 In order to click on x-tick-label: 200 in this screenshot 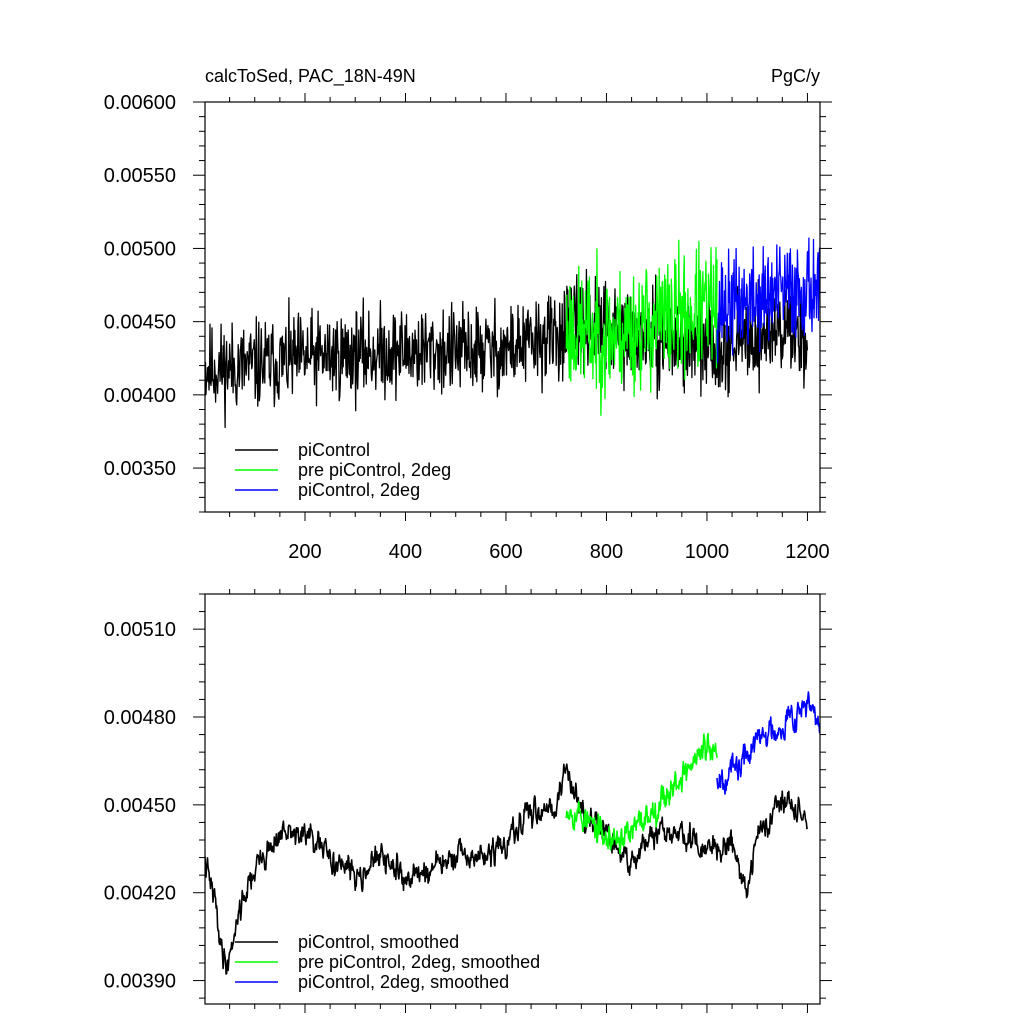, I will do `click(304, 552)`.